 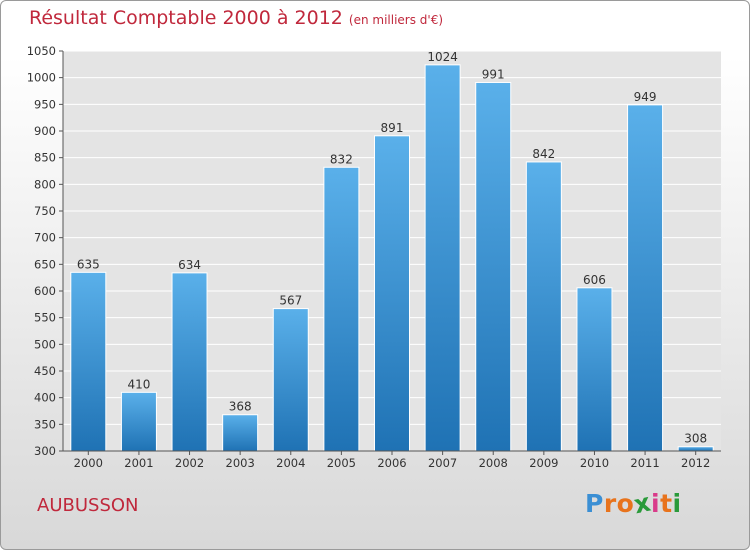 What do you see at coordinates (290, 301) in the screenshot?
I see `bar-value-label: 567` at bounding box center [290, 301].